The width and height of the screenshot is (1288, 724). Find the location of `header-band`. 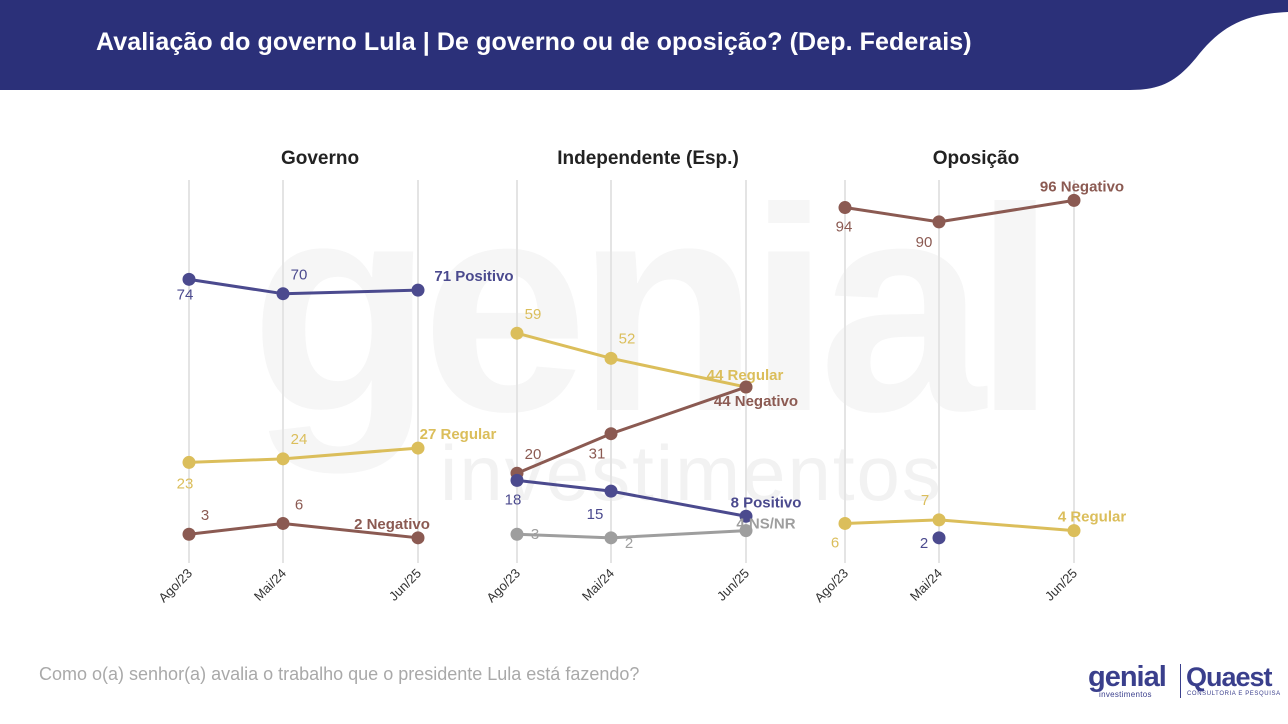

header-band is located at coordinates (644, 45).